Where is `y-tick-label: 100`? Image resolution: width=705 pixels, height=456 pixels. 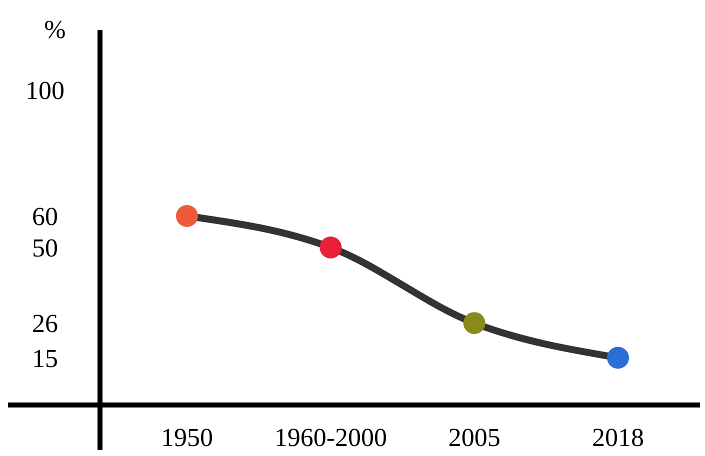 y-tick-label: 100 is located at coordinates (45, 91).